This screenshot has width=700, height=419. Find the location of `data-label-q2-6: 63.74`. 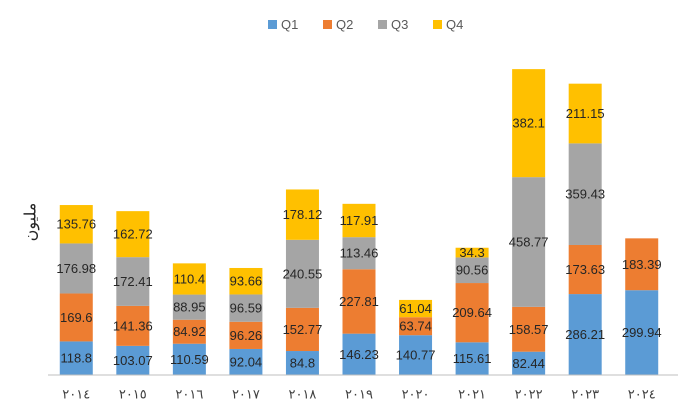

data-label-q2-6: 63.74 is located at coordinates (415, 326).